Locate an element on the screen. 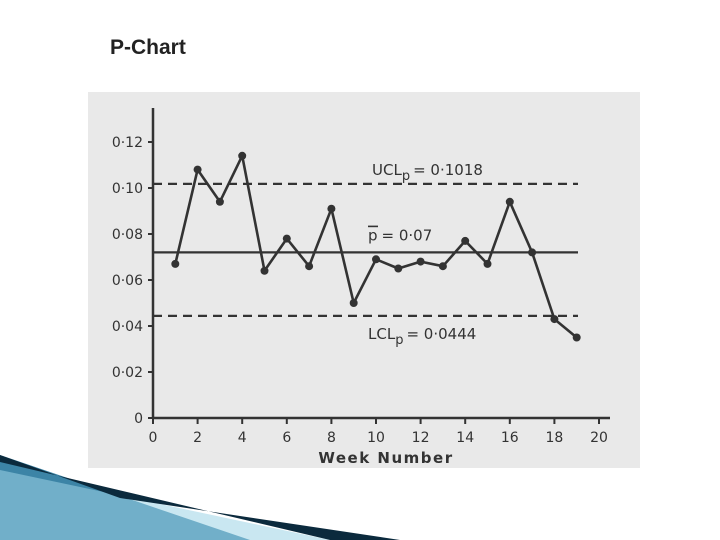 This screenshot has width=720, height=540. x-tick-label: 14 is located at coordinates (465, 438).